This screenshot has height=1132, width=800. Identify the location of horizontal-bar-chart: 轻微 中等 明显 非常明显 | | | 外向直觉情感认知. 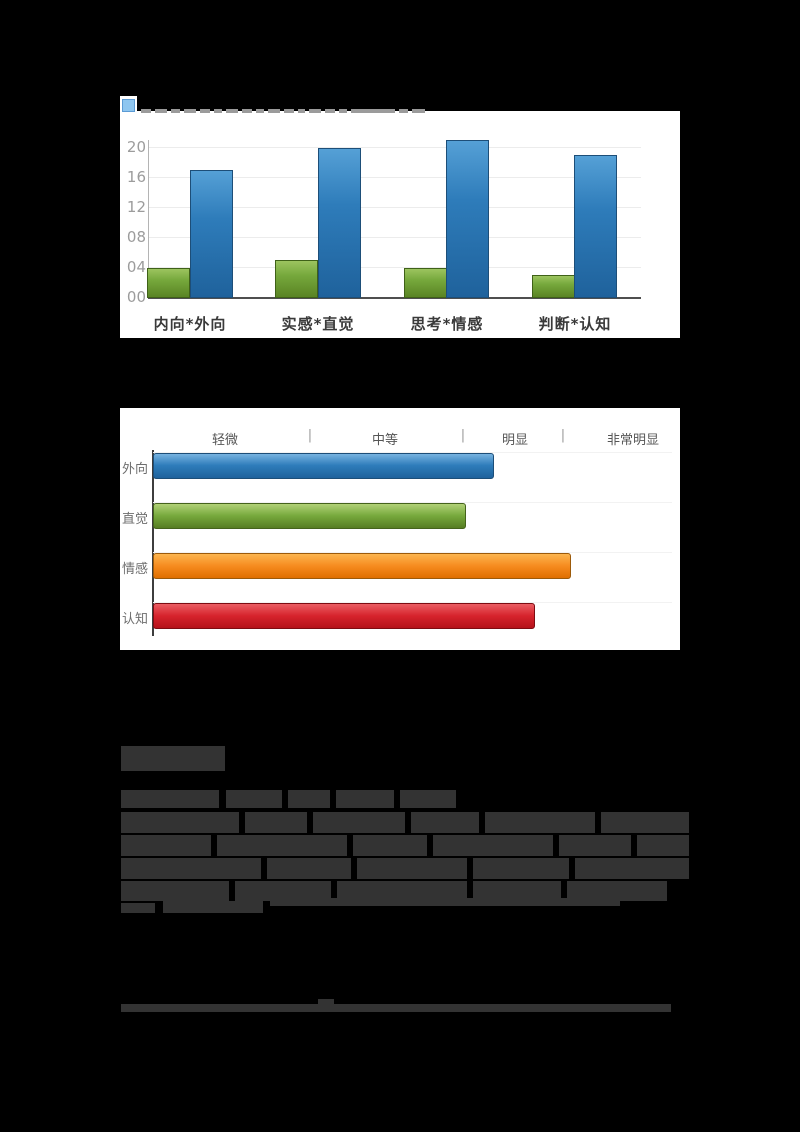
(400, 529).